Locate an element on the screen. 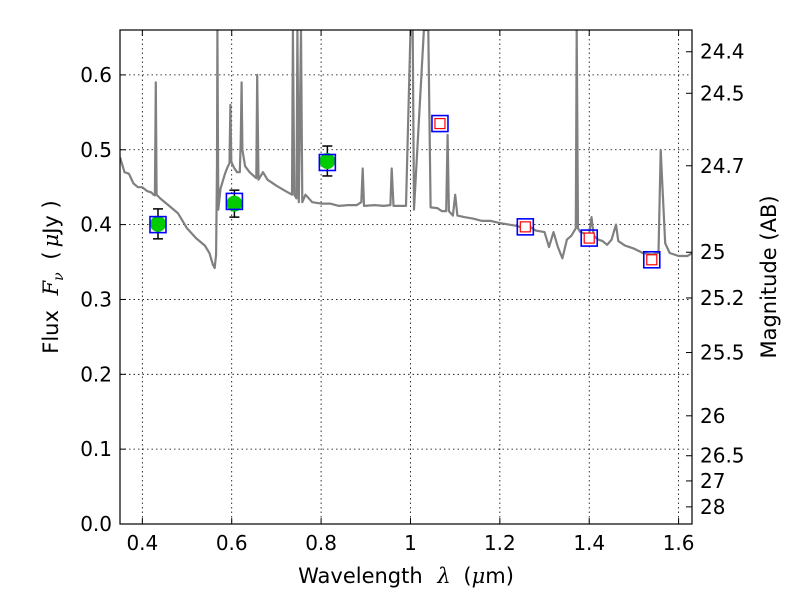 Image resolution: width=800 pixels, height=604 pixels. x-tick-label: 1 is located at coordinates (410, 543).